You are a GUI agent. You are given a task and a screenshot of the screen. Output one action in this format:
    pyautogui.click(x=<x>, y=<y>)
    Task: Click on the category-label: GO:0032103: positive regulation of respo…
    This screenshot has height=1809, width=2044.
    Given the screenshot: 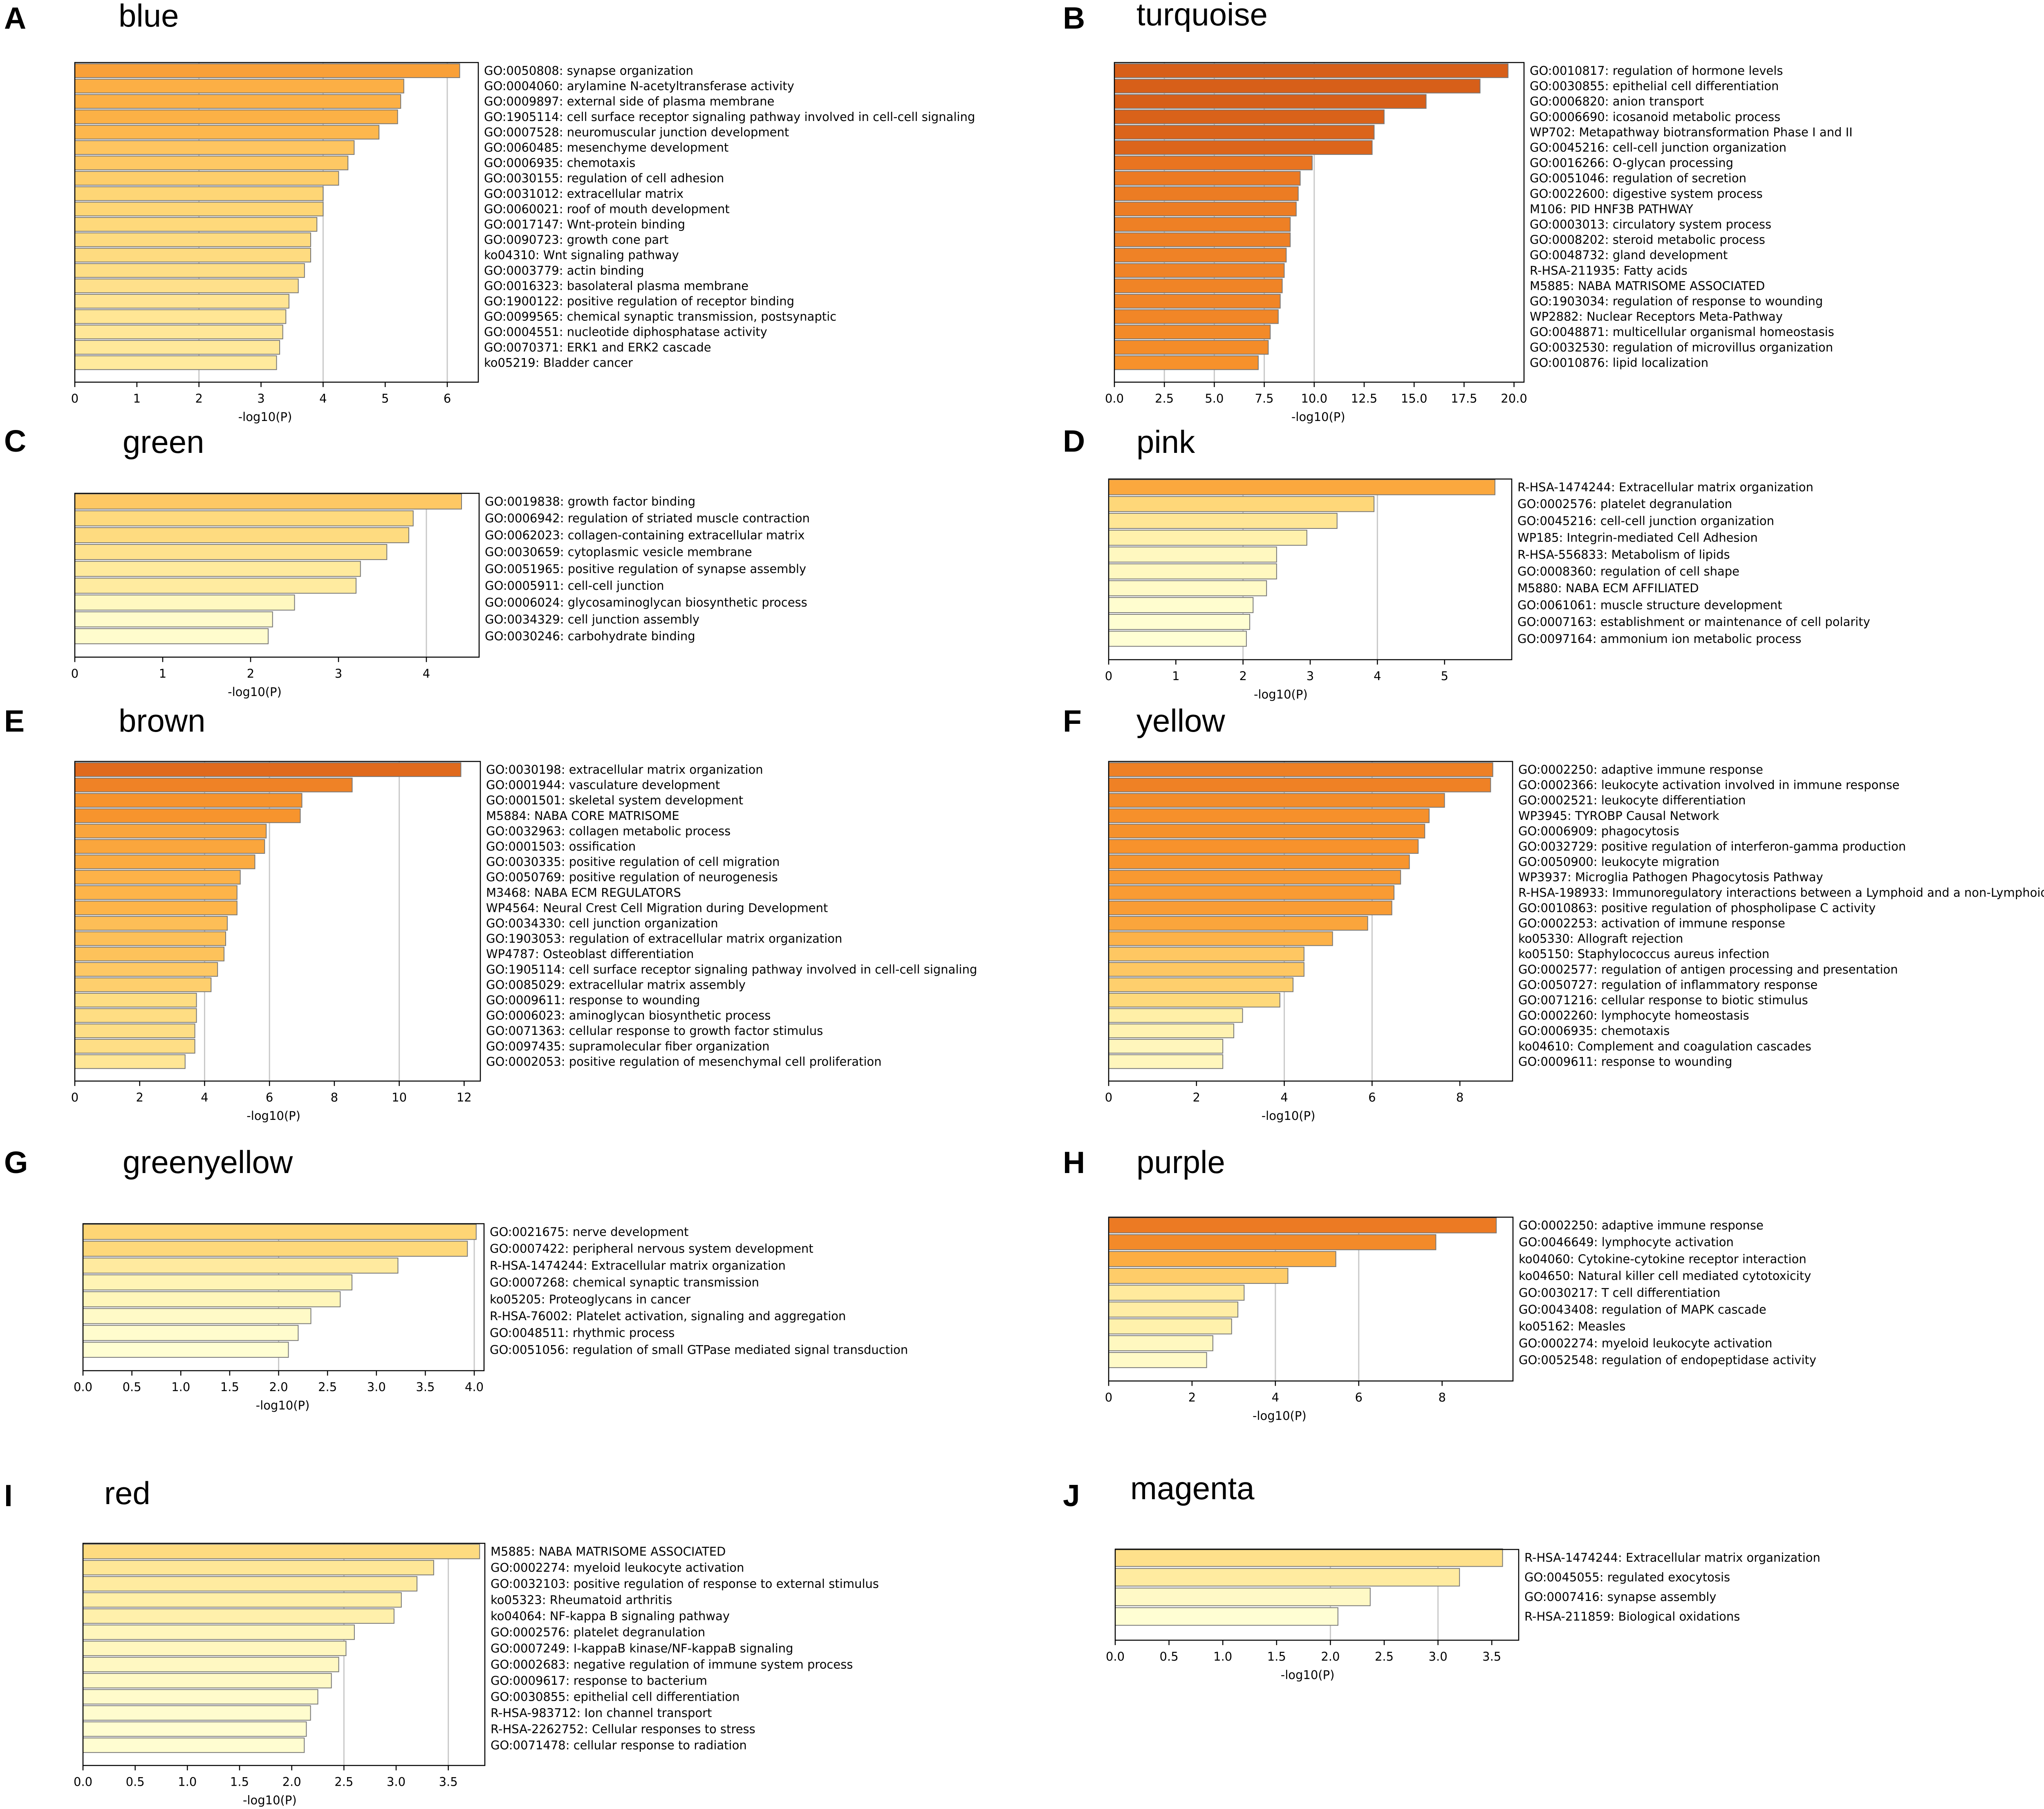 What is the action you would take?
    pyautogui.click(x=685, y=1584)
    